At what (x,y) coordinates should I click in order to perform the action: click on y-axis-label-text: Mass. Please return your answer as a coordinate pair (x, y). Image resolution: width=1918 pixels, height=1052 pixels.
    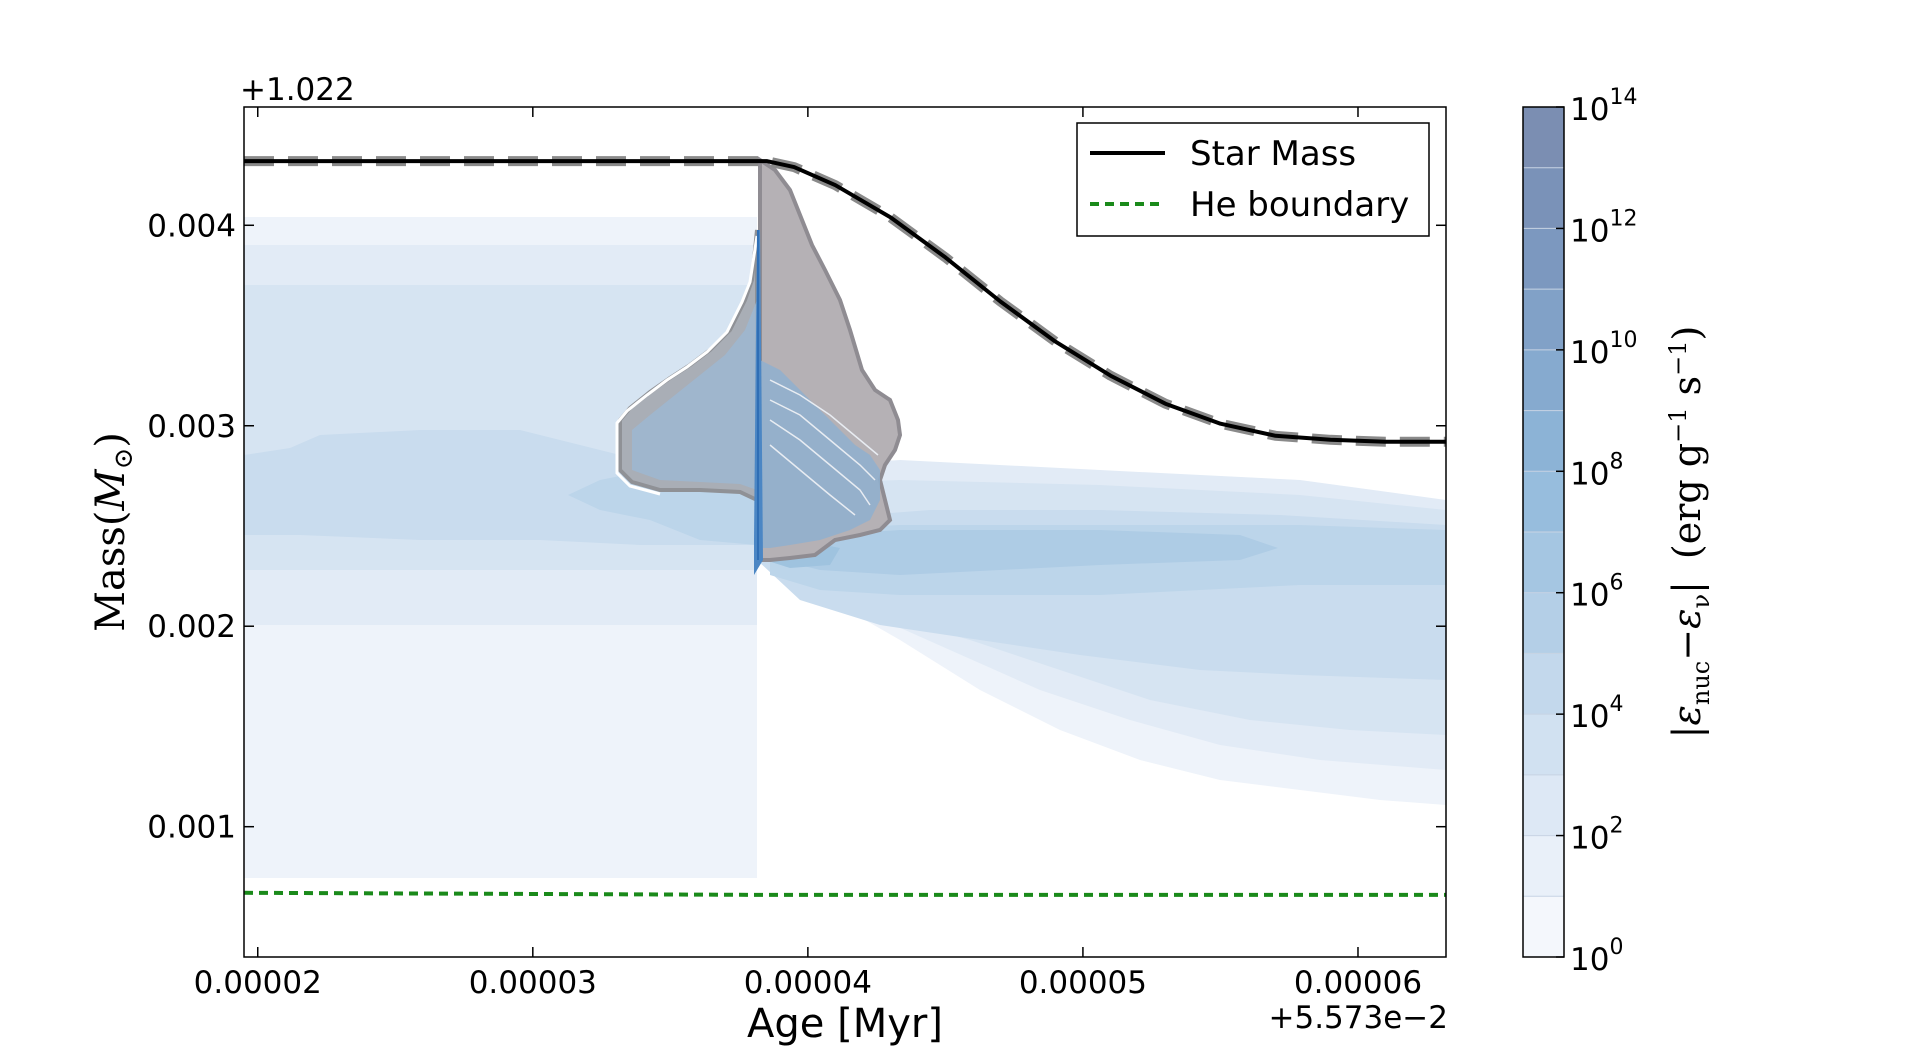
    Looking at the image, I should click on (111, 579).